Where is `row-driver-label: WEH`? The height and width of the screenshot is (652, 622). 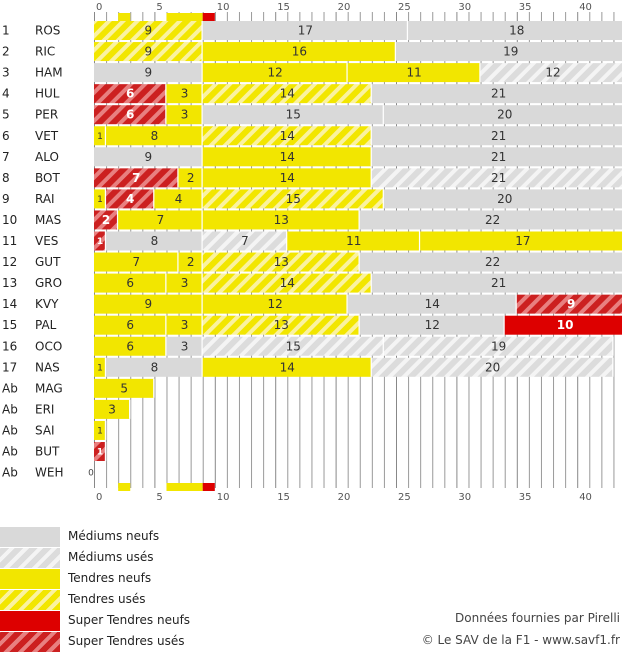
row-driver-label: WEH is located at coordinates (49, 473).